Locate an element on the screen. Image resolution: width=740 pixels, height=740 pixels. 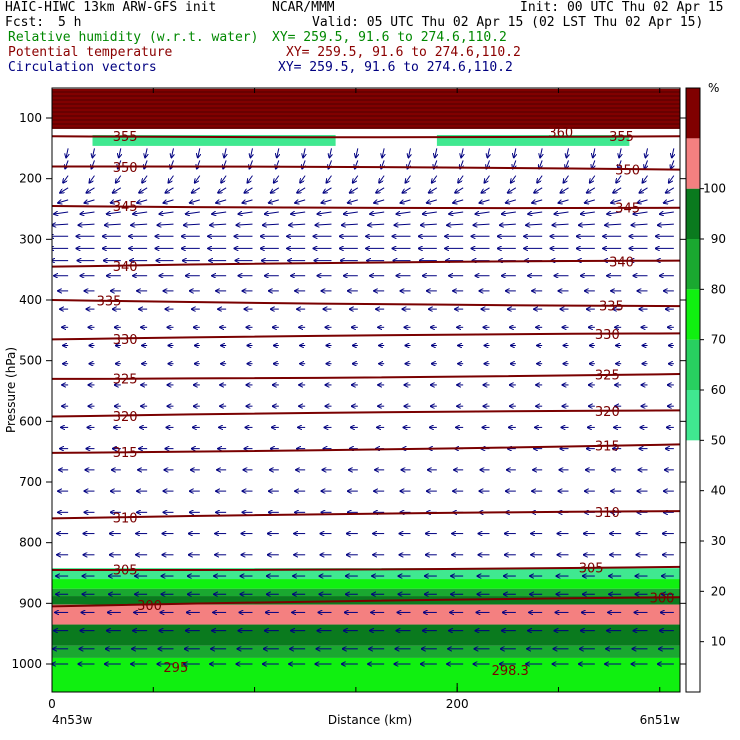
colorbar-tick-label-90: 90 is located at coordinates (718, 239).